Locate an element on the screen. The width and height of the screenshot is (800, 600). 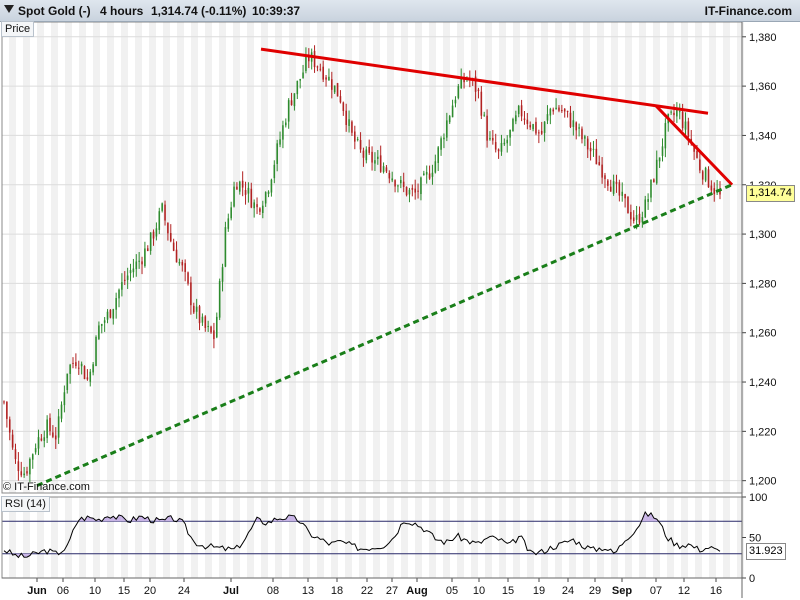
rsi-tick-label: 100 is located at coordinates (758, 498).